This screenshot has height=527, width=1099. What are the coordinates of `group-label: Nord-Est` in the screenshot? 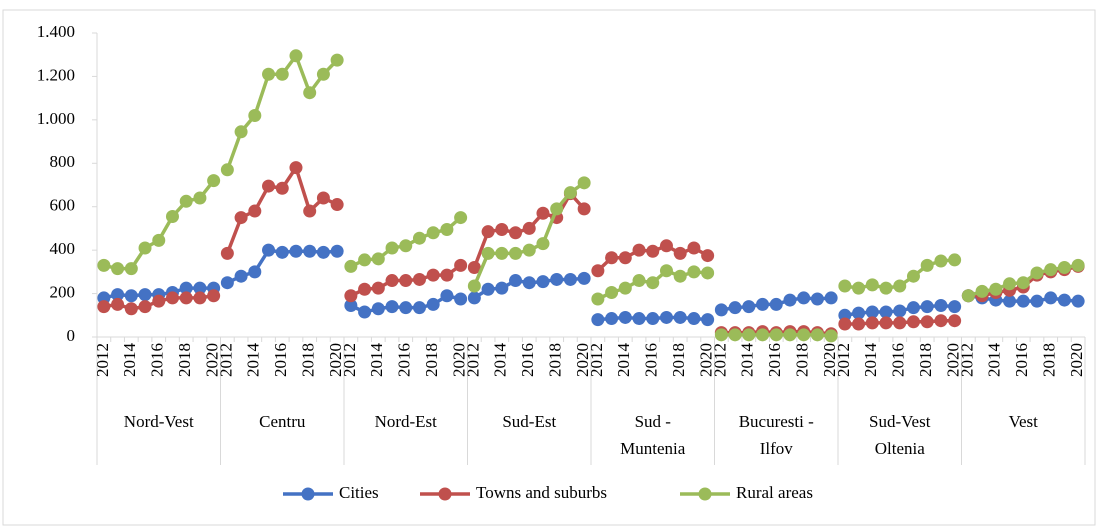 It's located at (406, 421).